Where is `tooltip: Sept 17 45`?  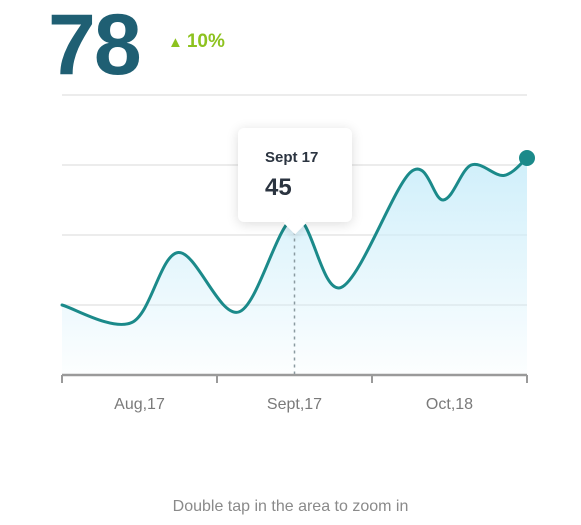
tooltip: Sept 17 45 is located at coordinates (295, 175).